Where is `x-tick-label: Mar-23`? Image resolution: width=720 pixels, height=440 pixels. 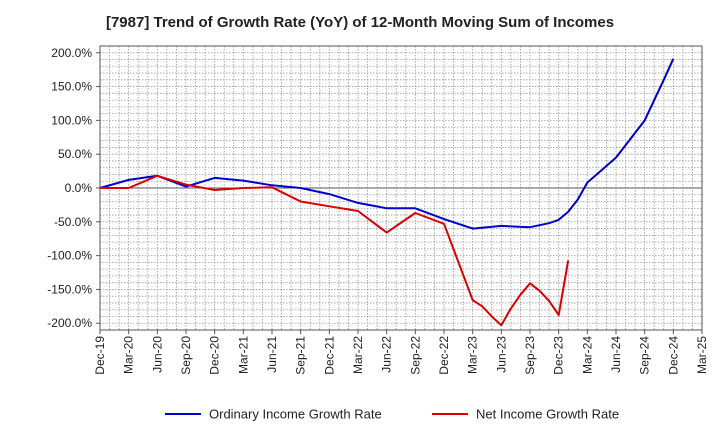
x-tick-label: Mar-23 is located at coordinates (473, 355).